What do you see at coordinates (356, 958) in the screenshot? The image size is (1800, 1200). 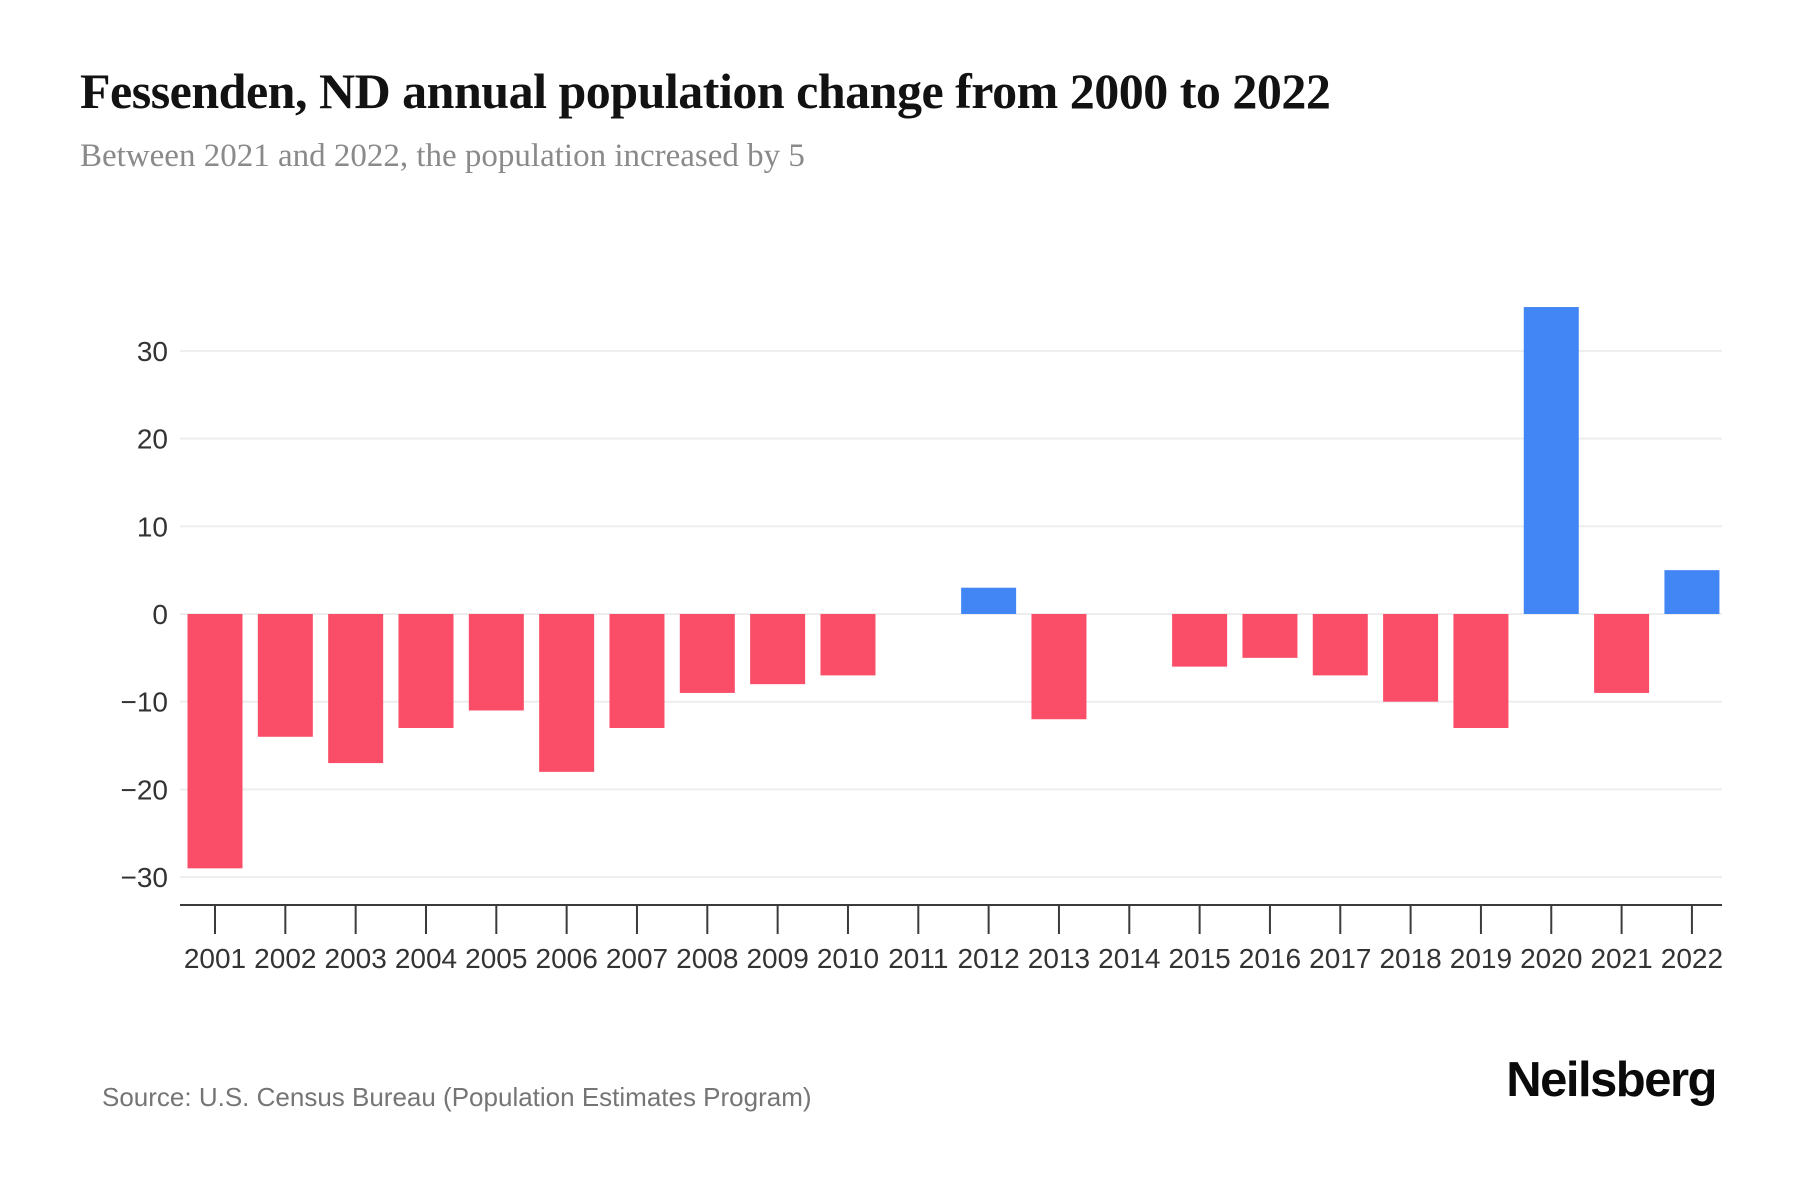 I see `x-tick-label-2003: 2003` at bounding box center [356, 958].